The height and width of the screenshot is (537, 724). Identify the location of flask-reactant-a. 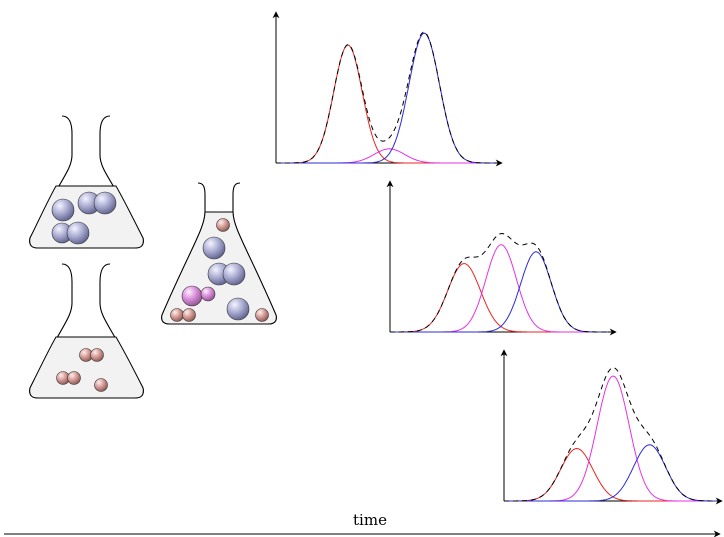
(86, 182).